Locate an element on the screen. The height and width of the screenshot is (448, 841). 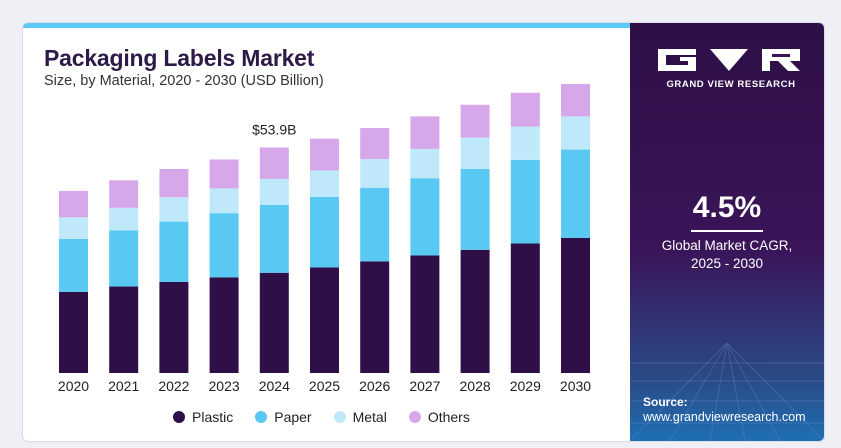
bar-plastic-2026 is located at coordinates (375, 317).